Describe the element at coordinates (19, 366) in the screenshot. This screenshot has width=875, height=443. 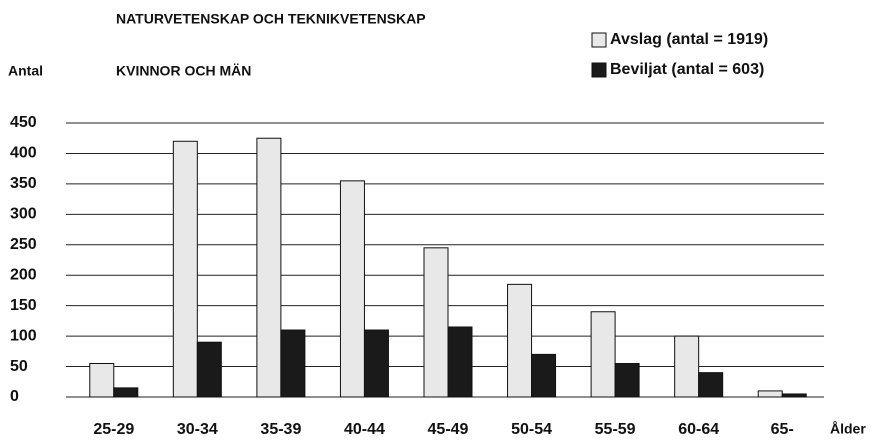
I see `y-tick-label: 50` at that location.